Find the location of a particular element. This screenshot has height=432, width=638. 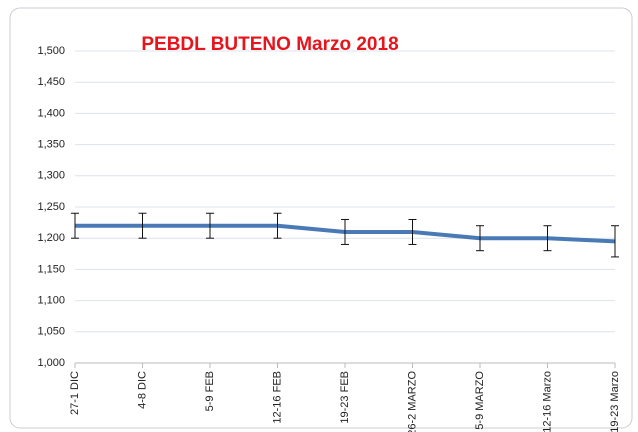

y-tick-label: 1,250 is located at coordinates (51, 207).